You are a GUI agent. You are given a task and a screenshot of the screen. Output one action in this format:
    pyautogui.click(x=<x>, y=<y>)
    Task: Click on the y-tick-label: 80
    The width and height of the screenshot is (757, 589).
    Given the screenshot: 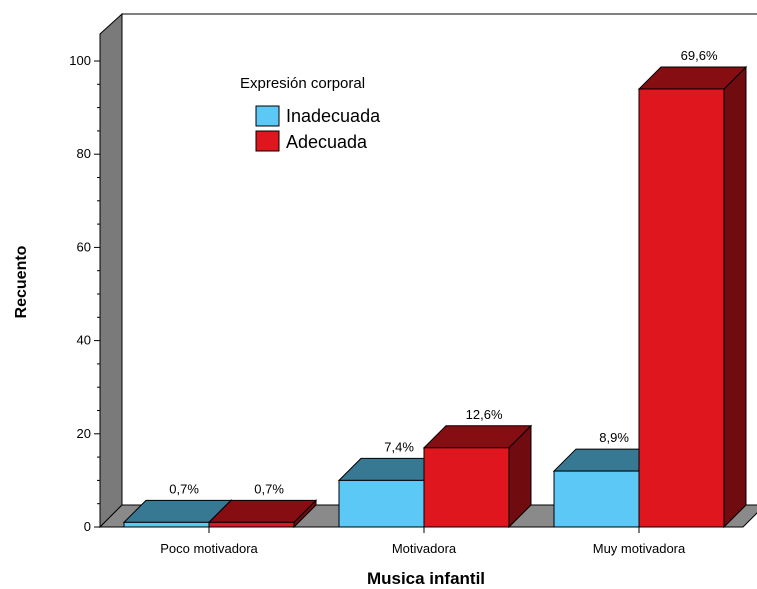 What is the action you would take?
    pyautogui.click(x=84, y=153)
    